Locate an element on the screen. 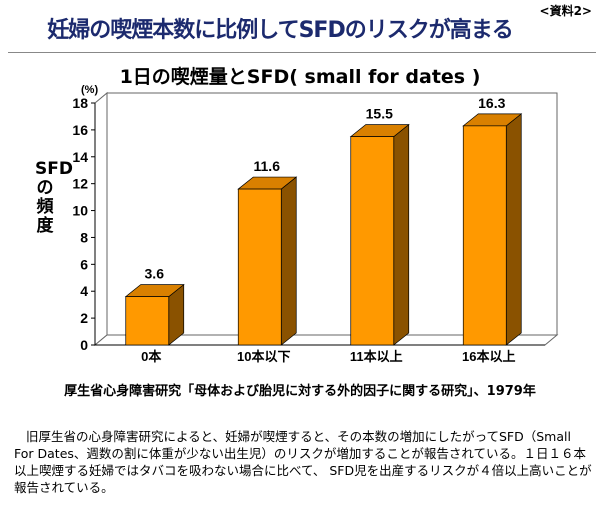 Image resolution: width=600 pixels, height=513 pixels. data-label: 3.6 is located at coordinates (155, 274).